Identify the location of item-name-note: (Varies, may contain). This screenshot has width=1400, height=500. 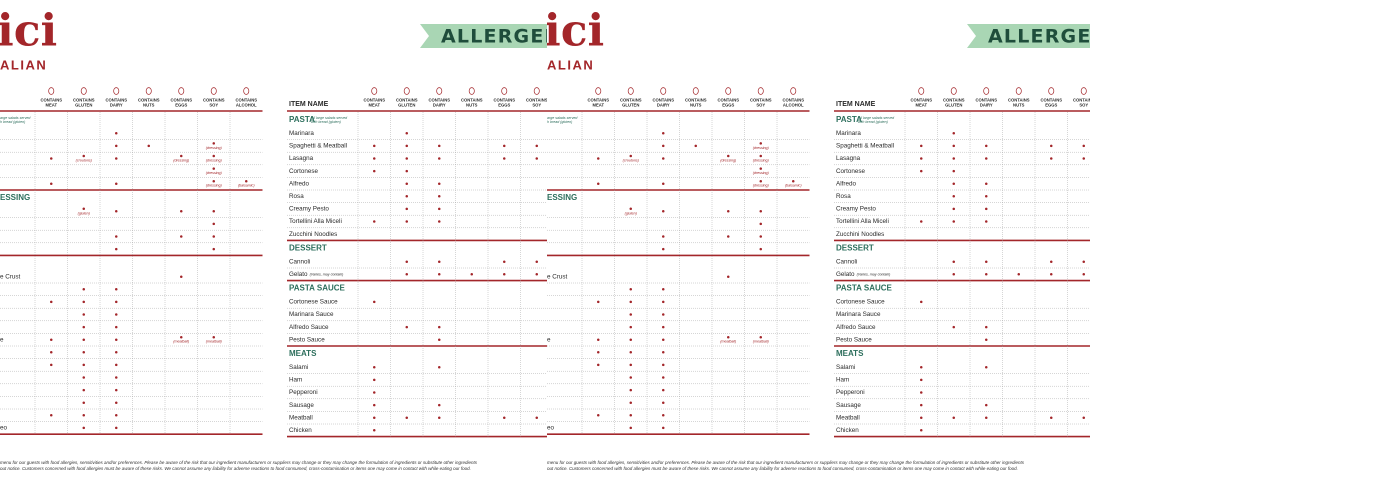
(327, 275).